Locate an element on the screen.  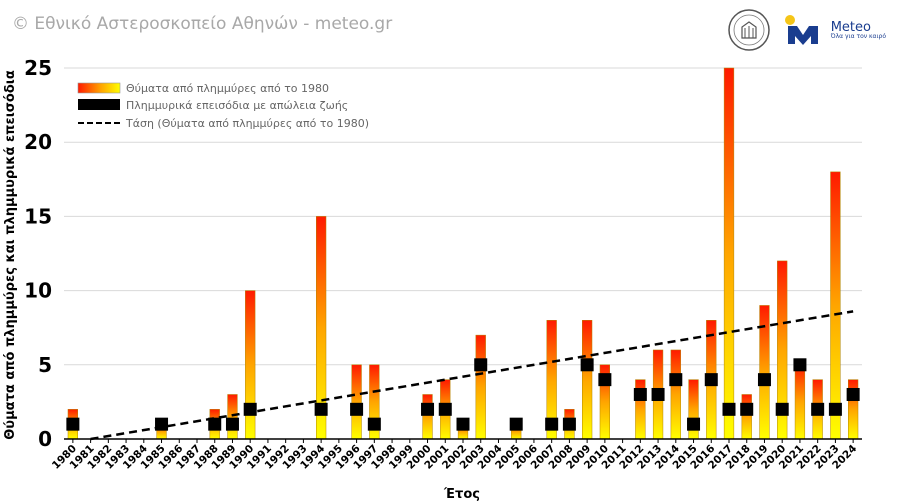
legend-label-trend: Τάση (Θύματα από πλημμύρες από το 1980) is located at coordinates (247, 123).